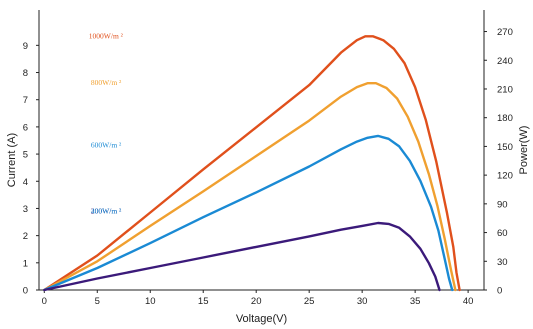 Image resolution: width=533 pixels, height=329 pixels. What do you see at coordinates (309, 301) in the screenshot?
I see `x-tick-label: 25` at bounding box center [309, 301].